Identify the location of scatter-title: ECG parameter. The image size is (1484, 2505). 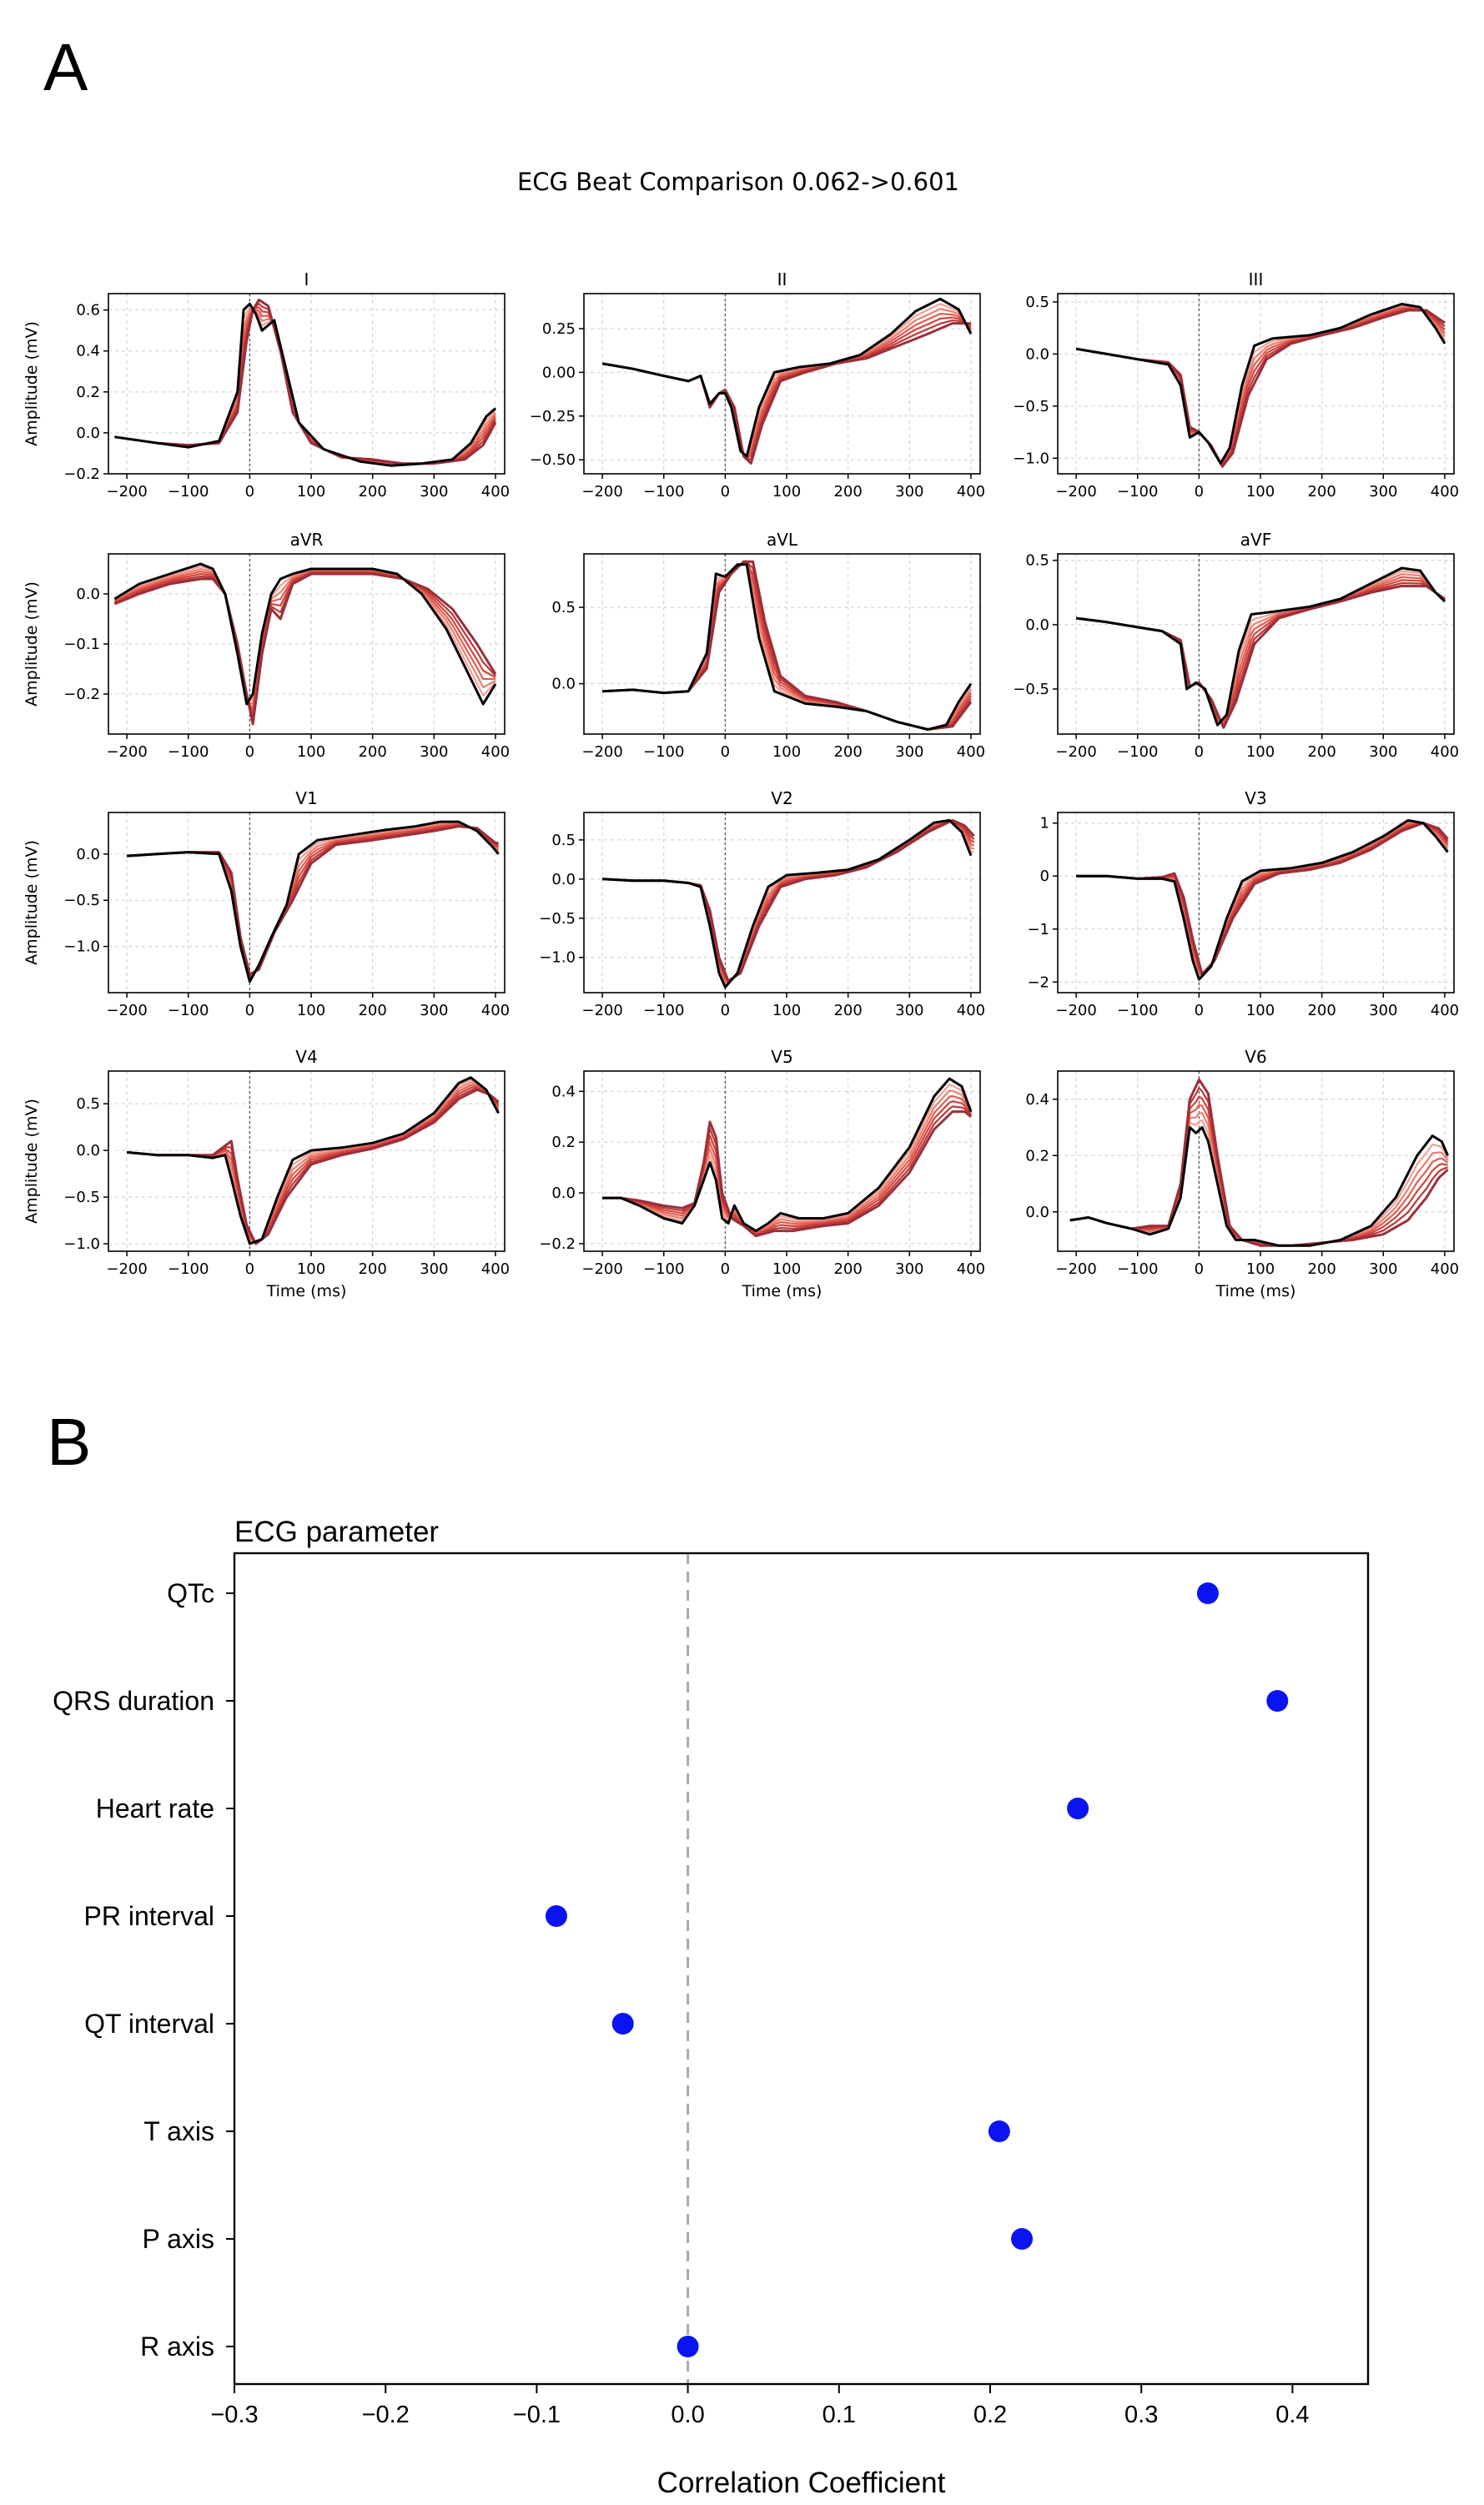
(337, 1532).